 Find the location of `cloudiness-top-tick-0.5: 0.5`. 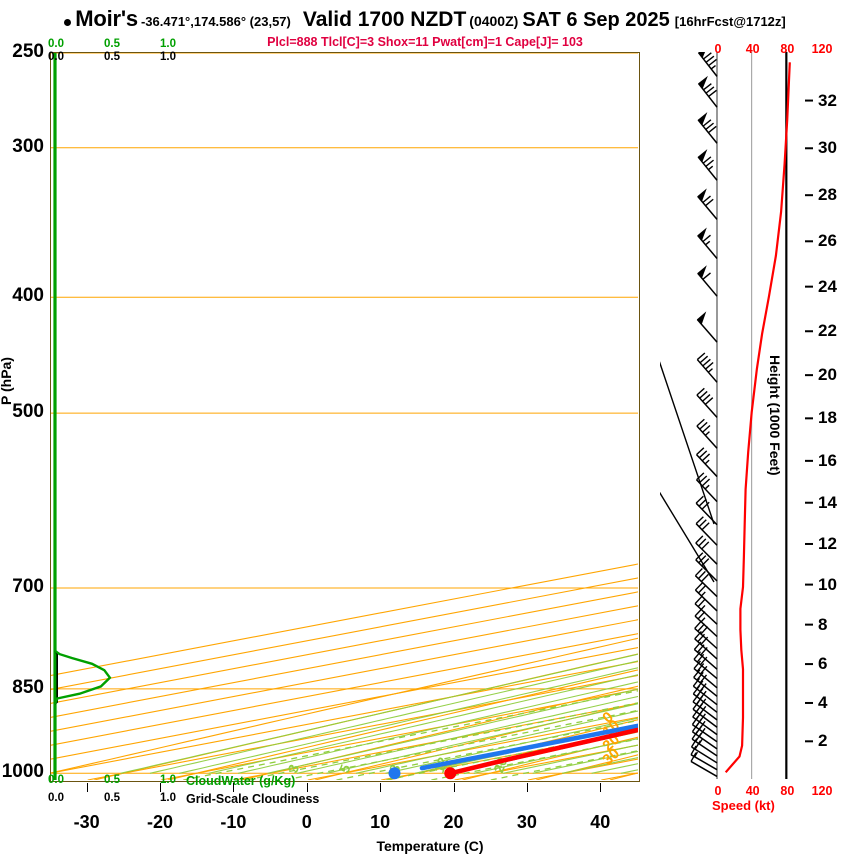

cloudiness-top-tick-0.5: 0.5 is located at coordinates (112, 57).